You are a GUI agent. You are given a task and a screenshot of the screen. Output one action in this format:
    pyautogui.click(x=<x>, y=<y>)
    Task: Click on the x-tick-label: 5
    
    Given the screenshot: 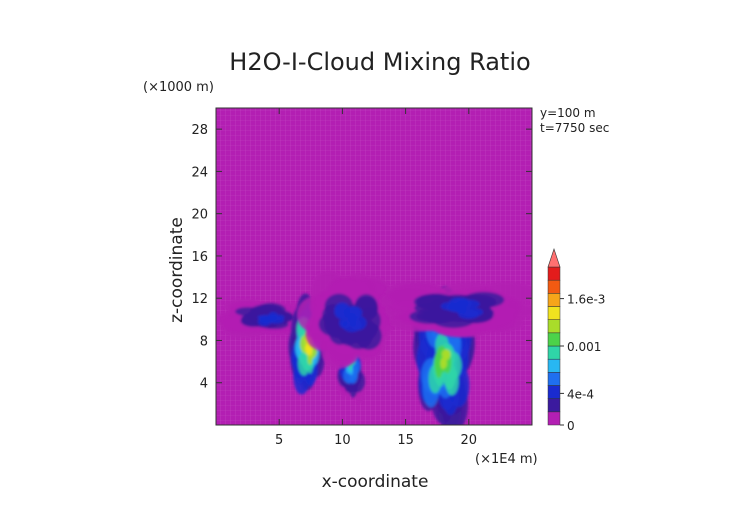 What is the action you would take?
    pyautogui.click(x=279, y=440)
    